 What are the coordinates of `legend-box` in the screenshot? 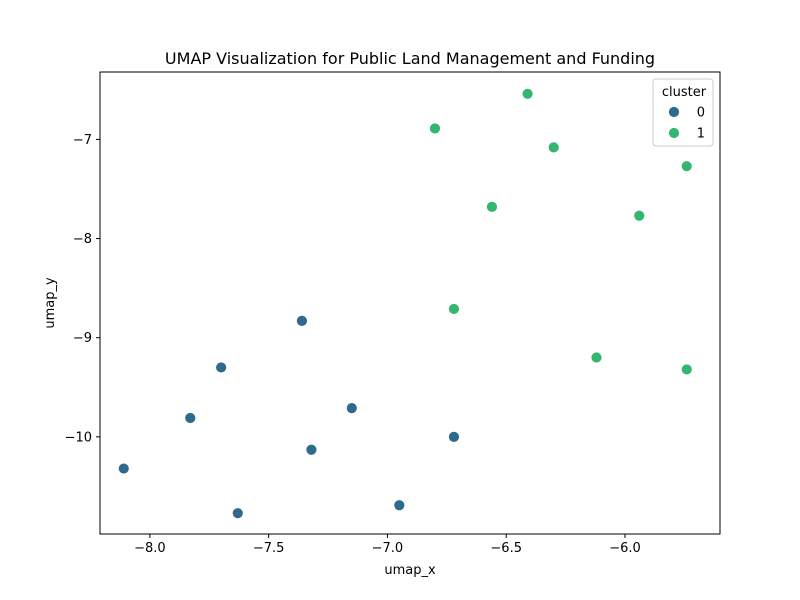 It's located at (683, 112).